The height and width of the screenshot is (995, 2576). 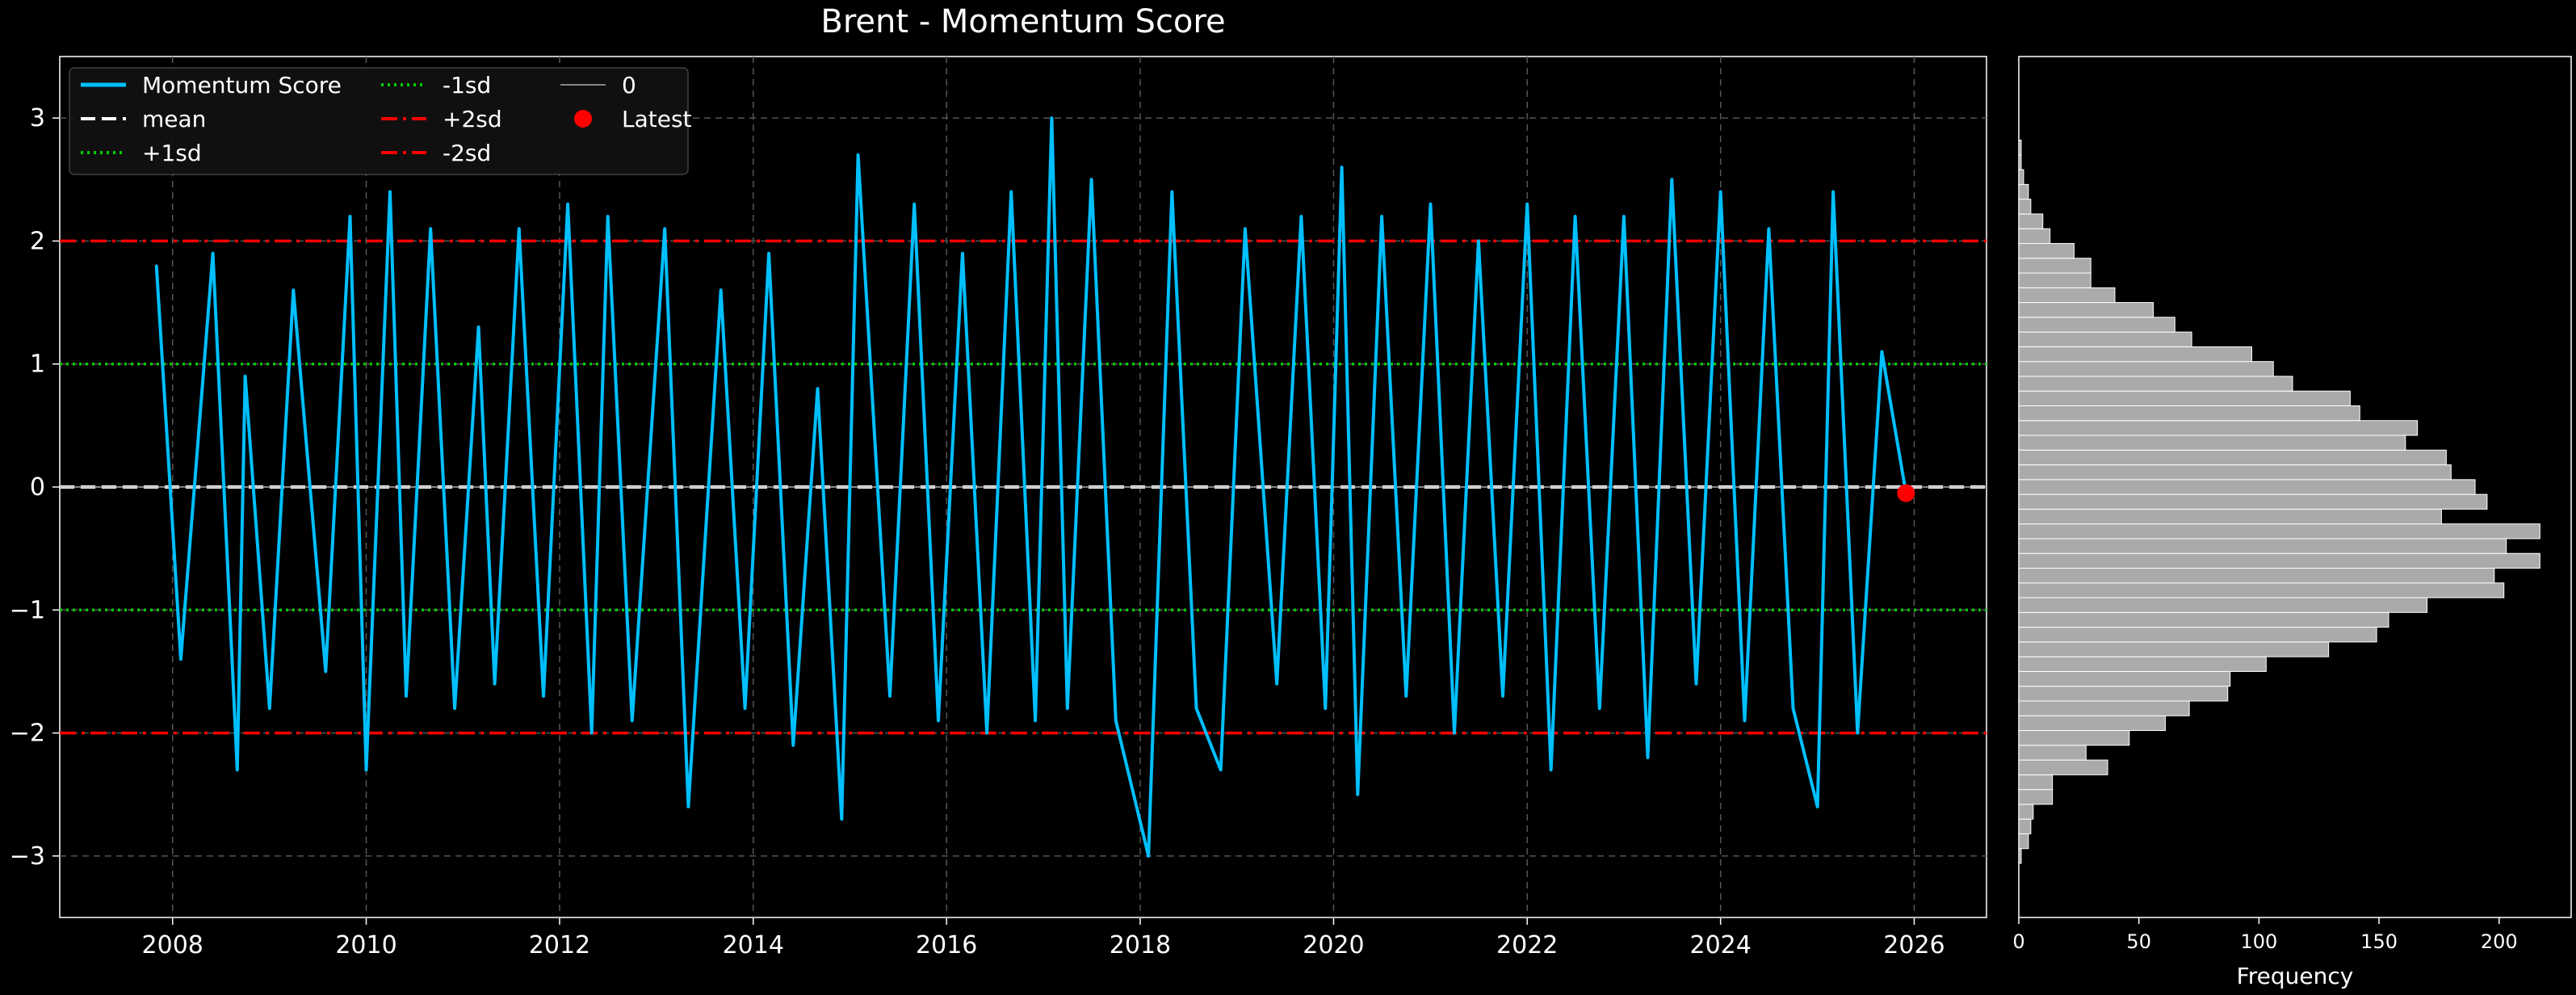 I want to click on x-tick-label: 2008, so click(x=172, y=945).